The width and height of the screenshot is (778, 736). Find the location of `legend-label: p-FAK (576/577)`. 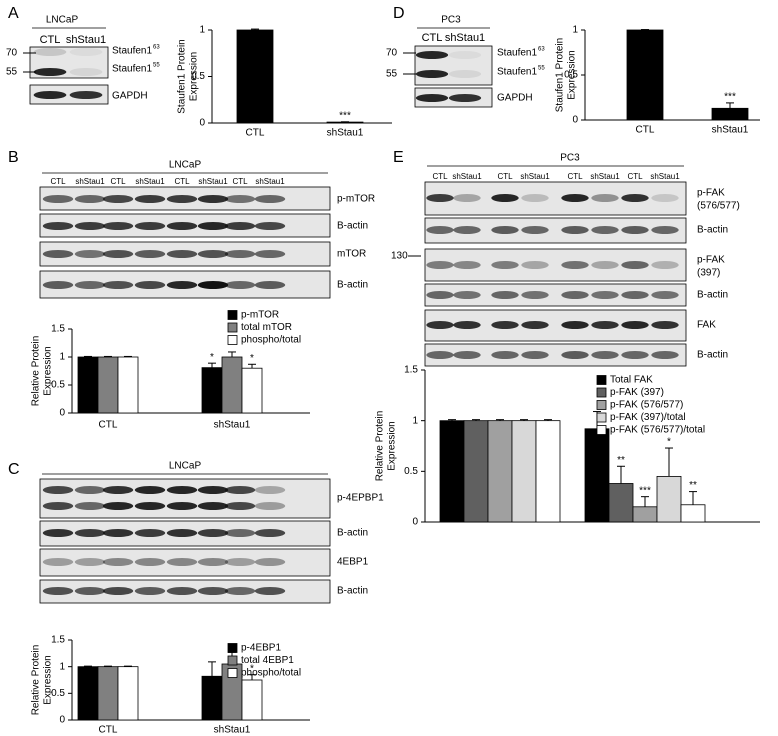

legend-label: p-FAK (576/577) is located at coordinates (646, 405).